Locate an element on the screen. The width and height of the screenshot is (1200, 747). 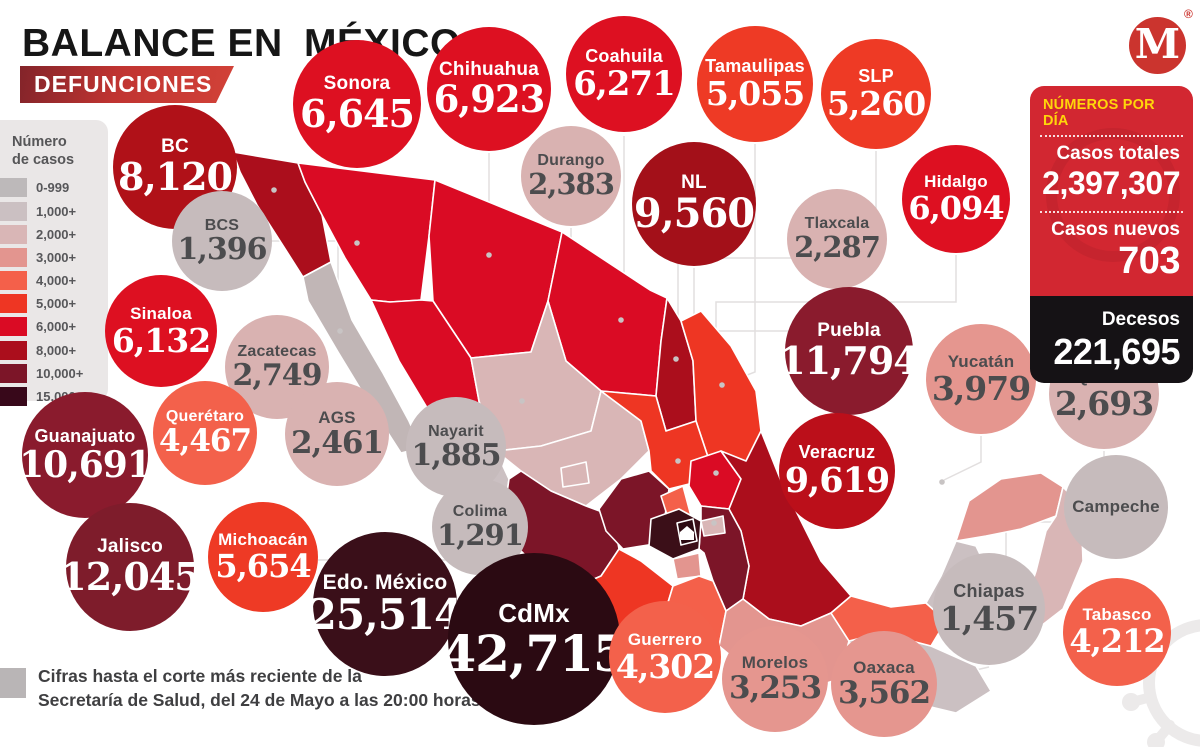
legend-row: 10,000+ is located at coordinates (54, 373).